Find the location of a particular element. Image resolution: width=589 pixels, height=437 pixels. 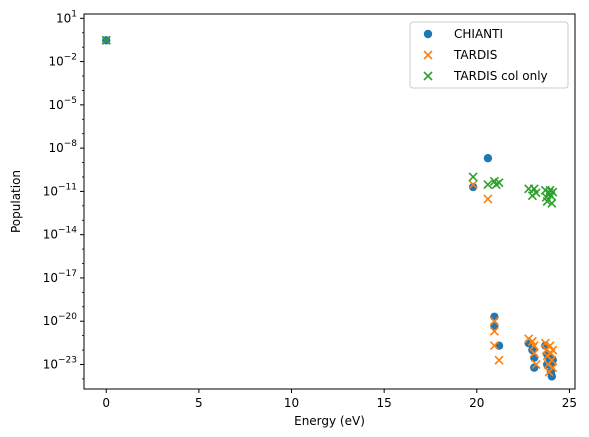

y-tick-label: 10¹ is located at coordinates (66, 17).